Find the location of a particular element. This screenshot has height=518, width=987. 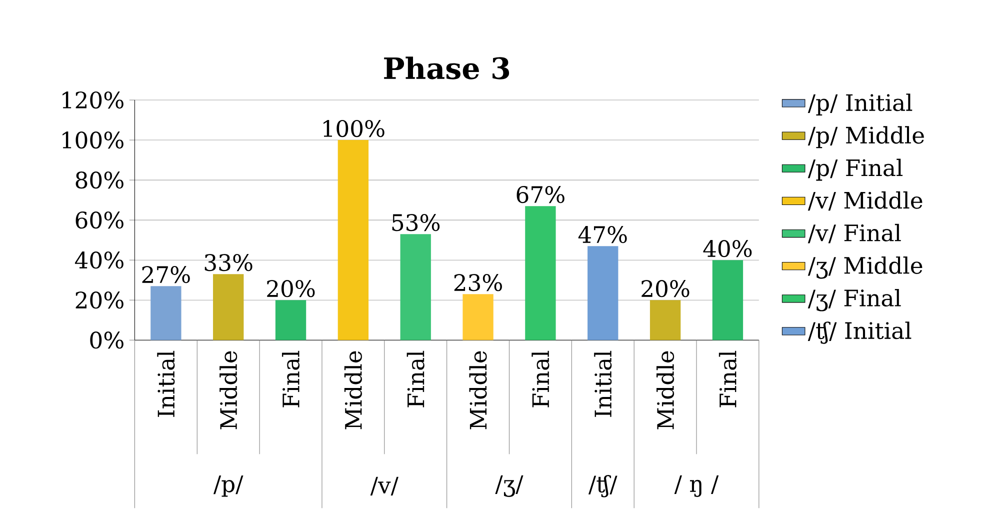

legend-label: /ʒ/ Final is located at coordinates (854, 300).